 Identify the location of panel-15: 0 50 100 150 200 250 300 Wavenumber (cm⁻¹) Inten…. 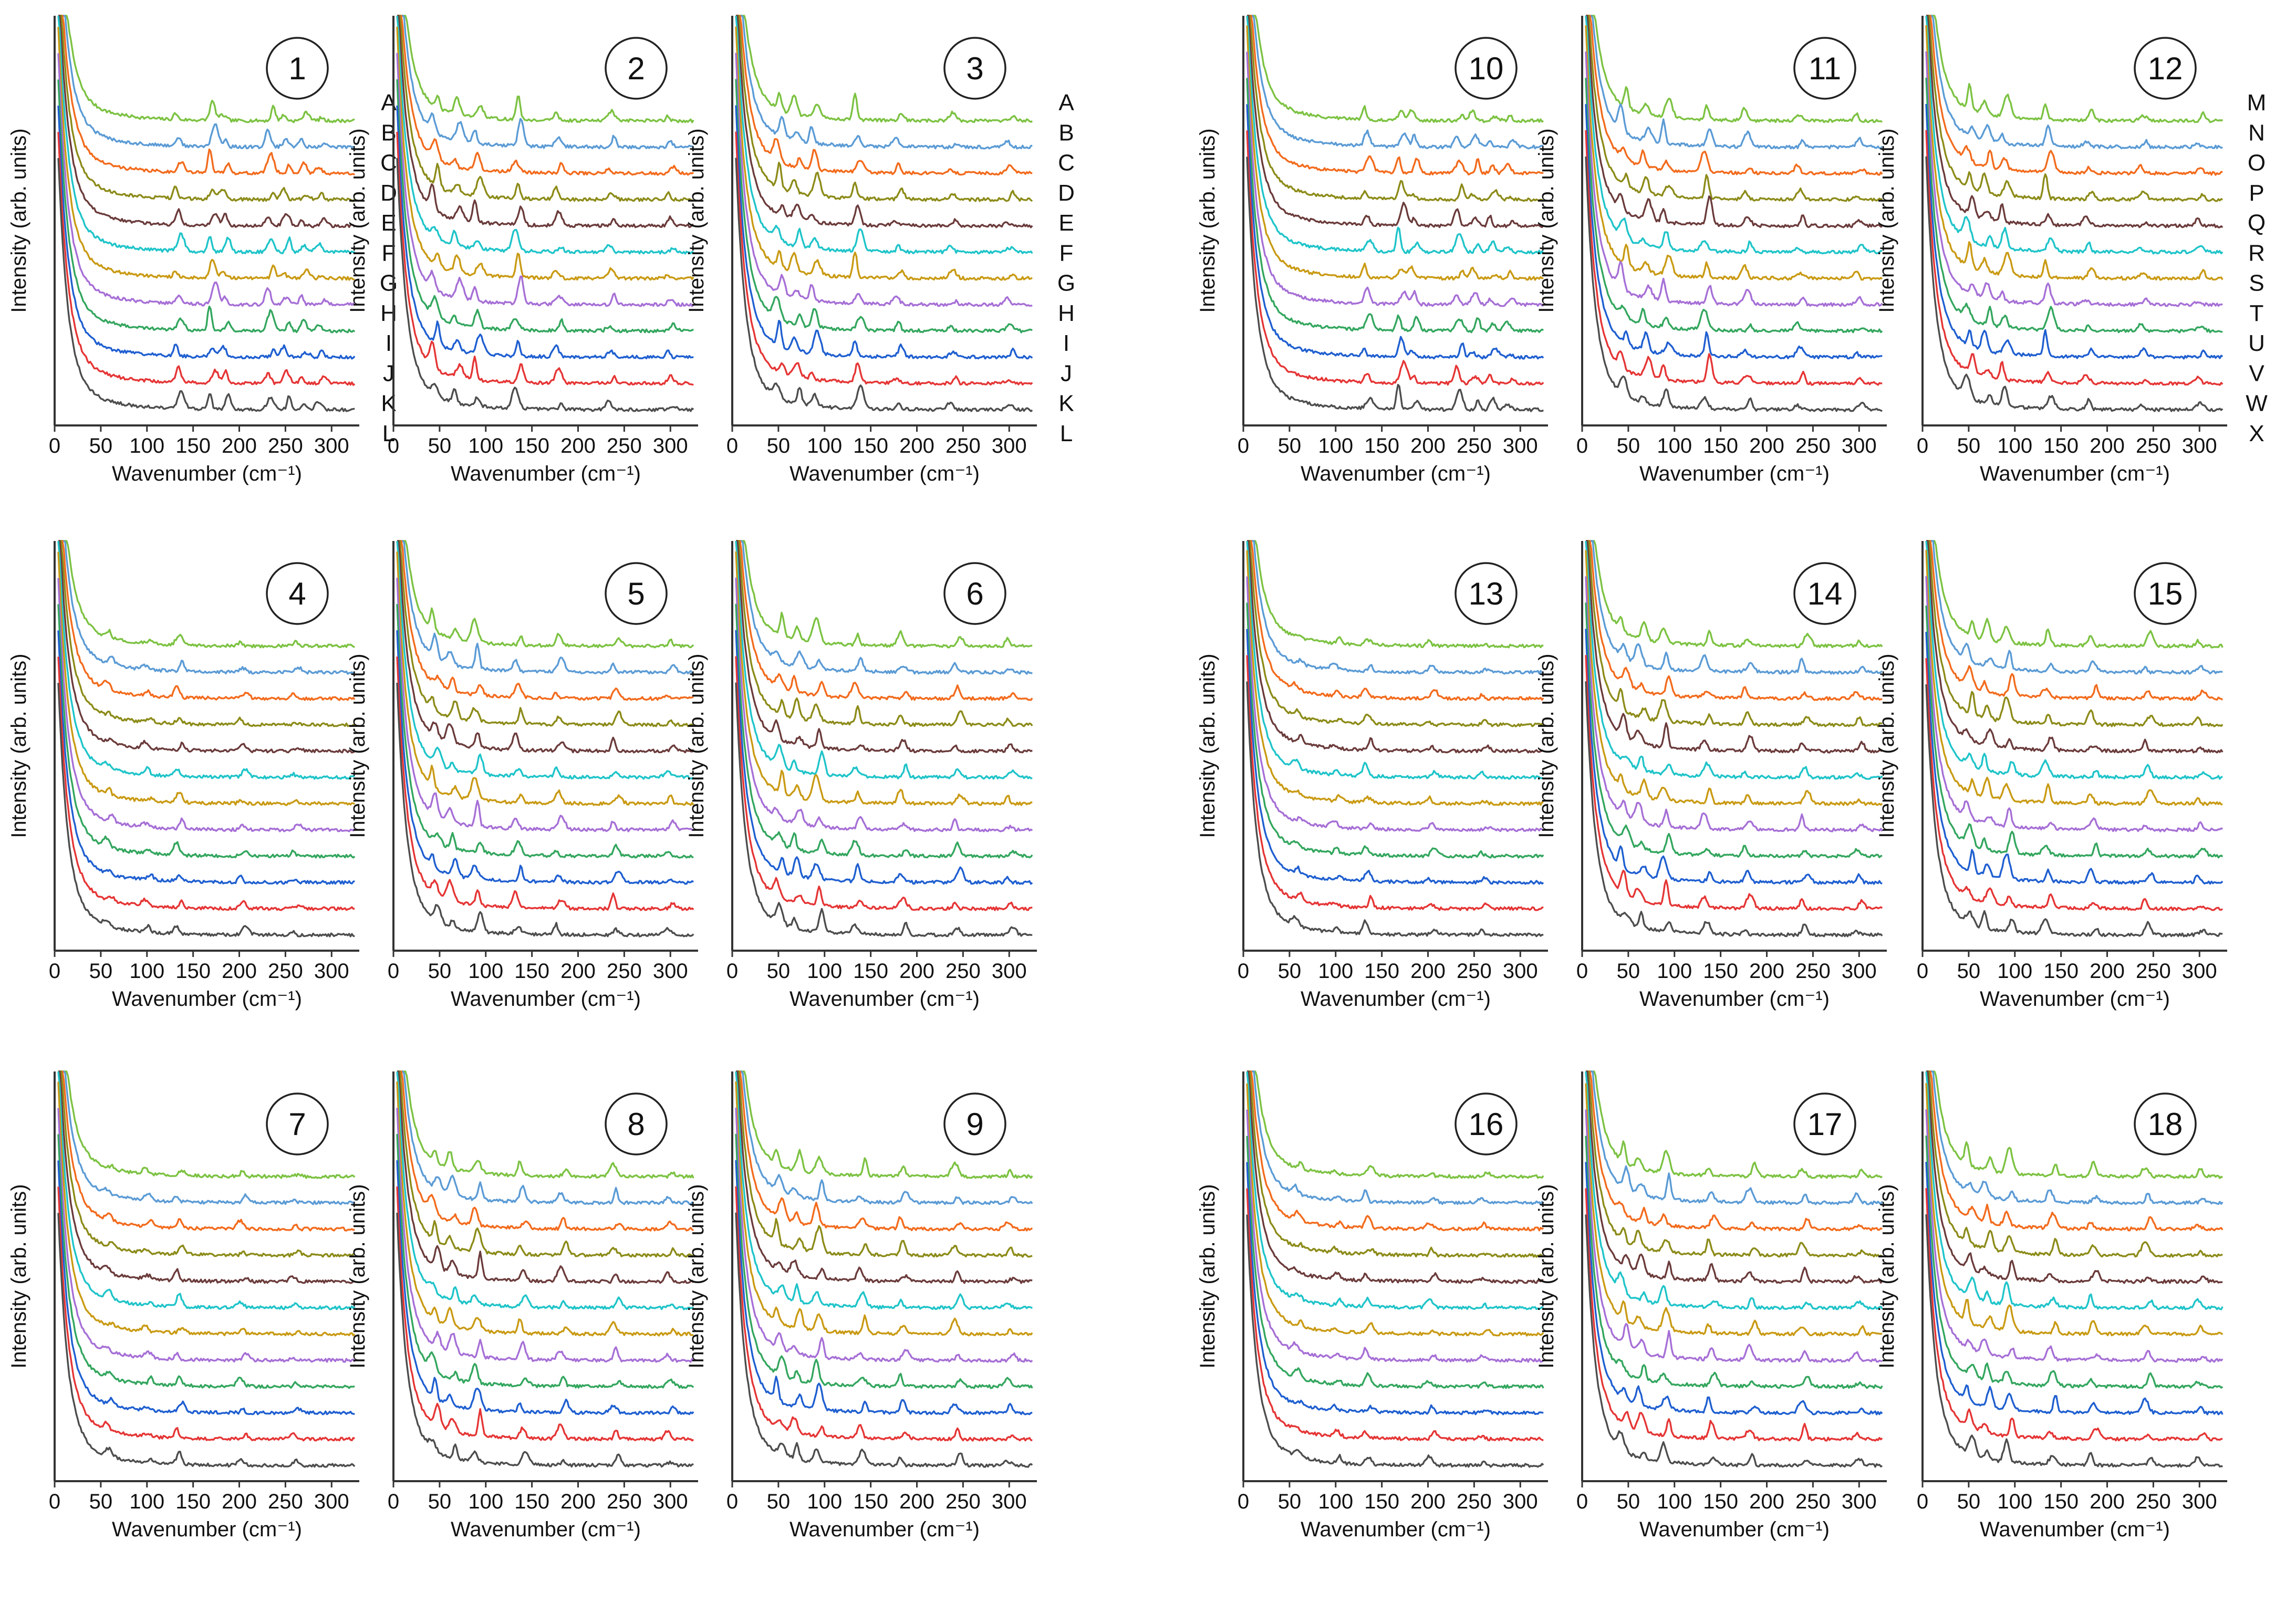
(2051, 775).